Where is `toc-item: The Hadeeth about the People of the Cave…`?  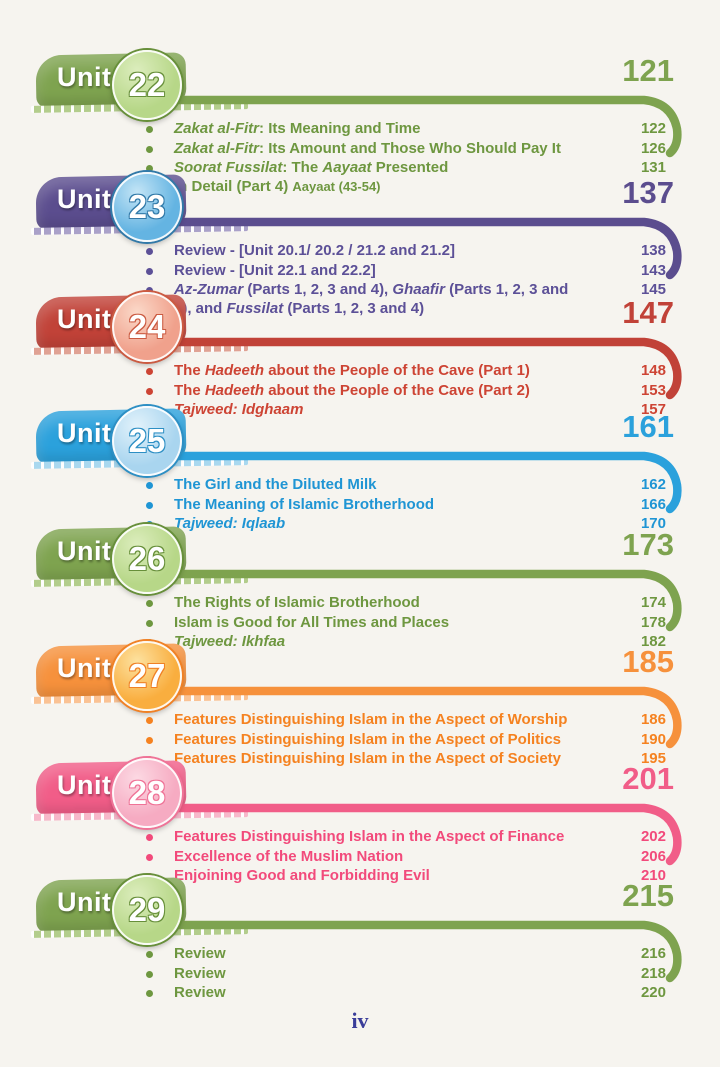
toc-item: The Hadeeth about the People of the Cave… is located at coordinates (406, 371).